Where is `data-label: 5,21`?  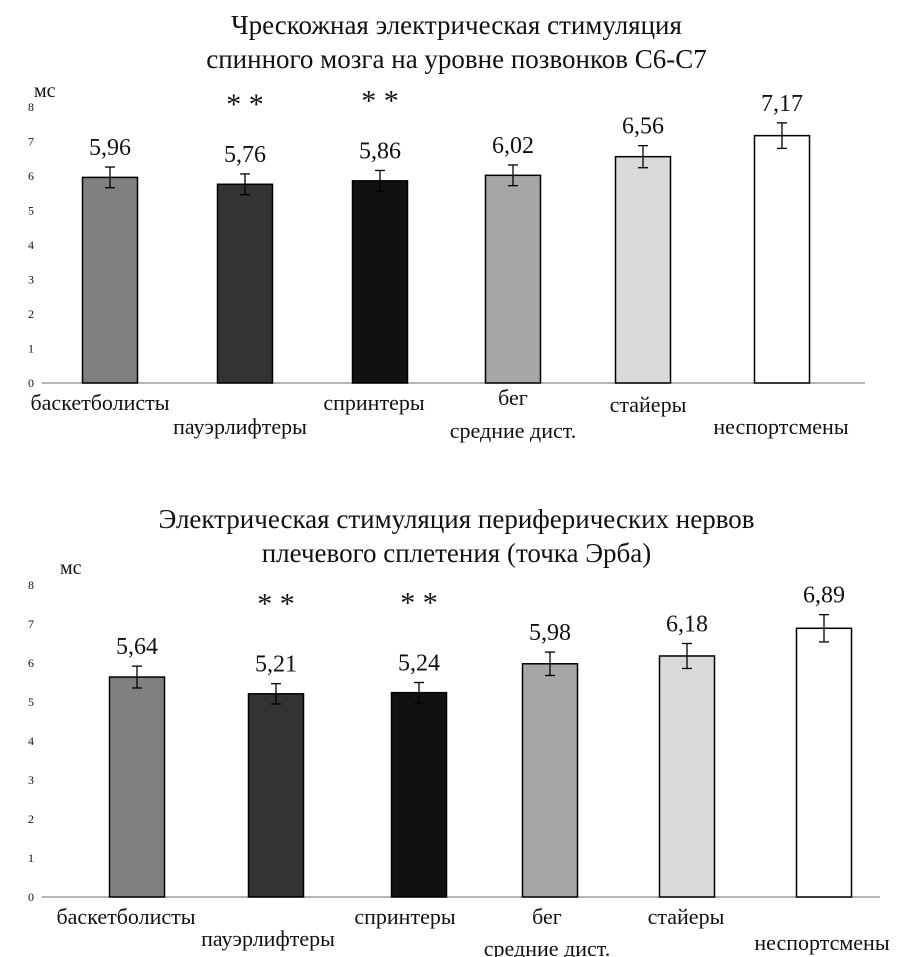 data-label: 5,21 is located at coordinates (276, 665).